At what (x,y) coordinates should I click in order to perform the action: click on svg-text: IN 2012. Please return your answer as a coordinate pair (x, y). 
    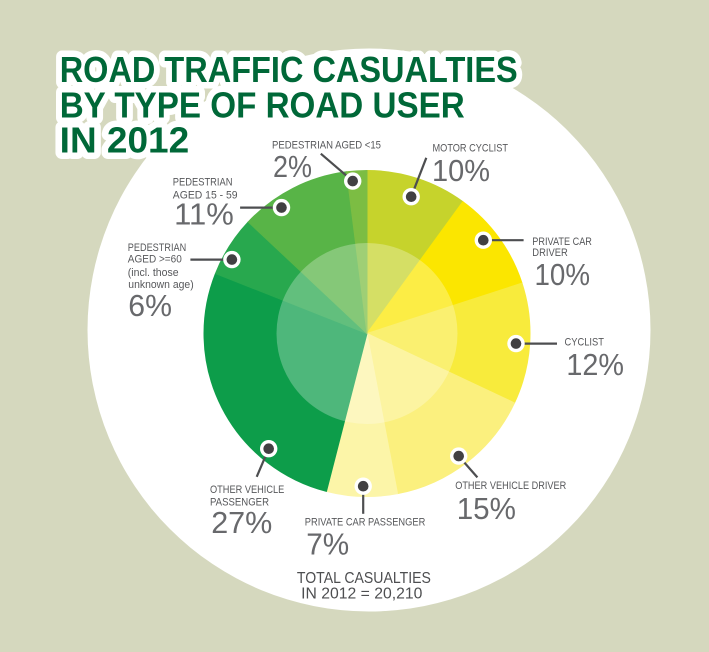
    Looking at the image, I should click on (125, 140).